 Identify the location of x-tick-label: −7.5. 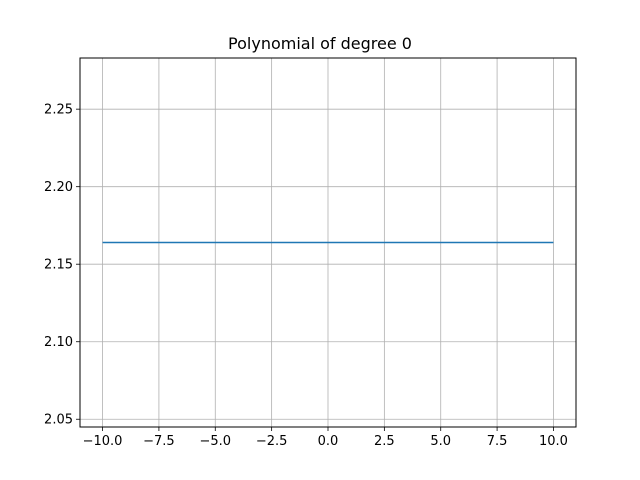
(159, 441).